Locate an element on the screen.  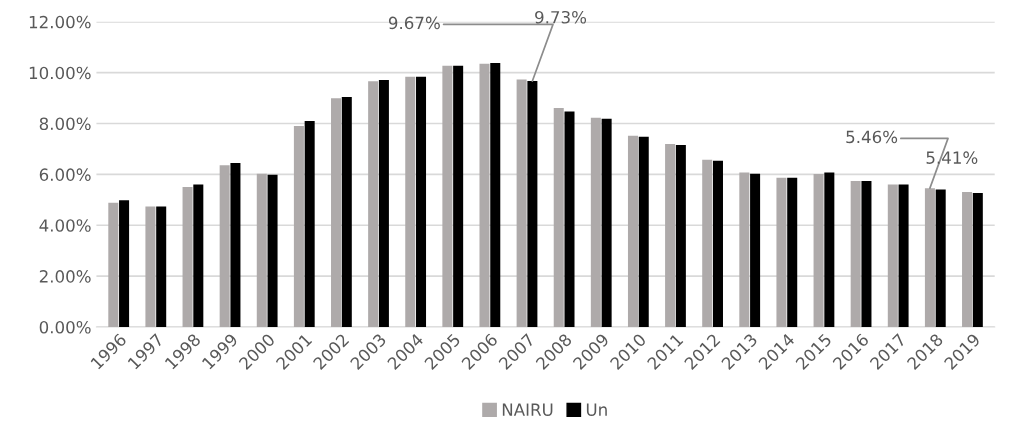
y-tick-label: 6.00% is located at coordinates (65, 174).